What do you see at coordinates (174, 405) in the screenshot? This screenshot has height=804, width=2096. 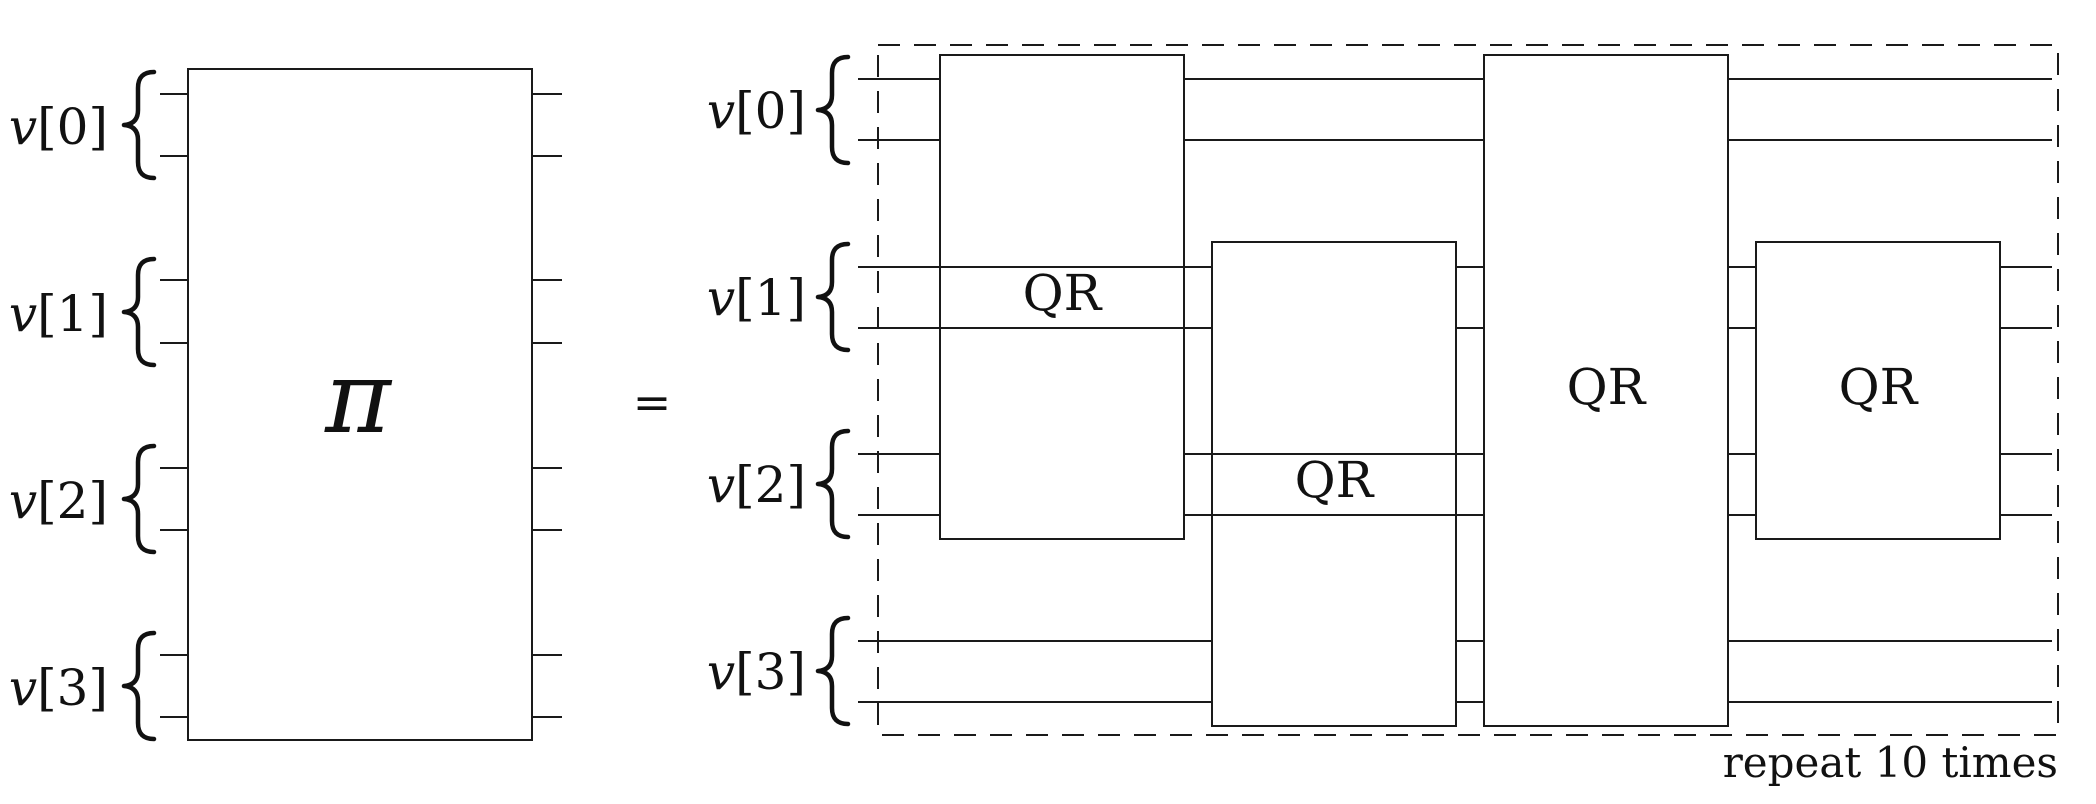 I see `left-input-wires` at bounding box center [174, 405].